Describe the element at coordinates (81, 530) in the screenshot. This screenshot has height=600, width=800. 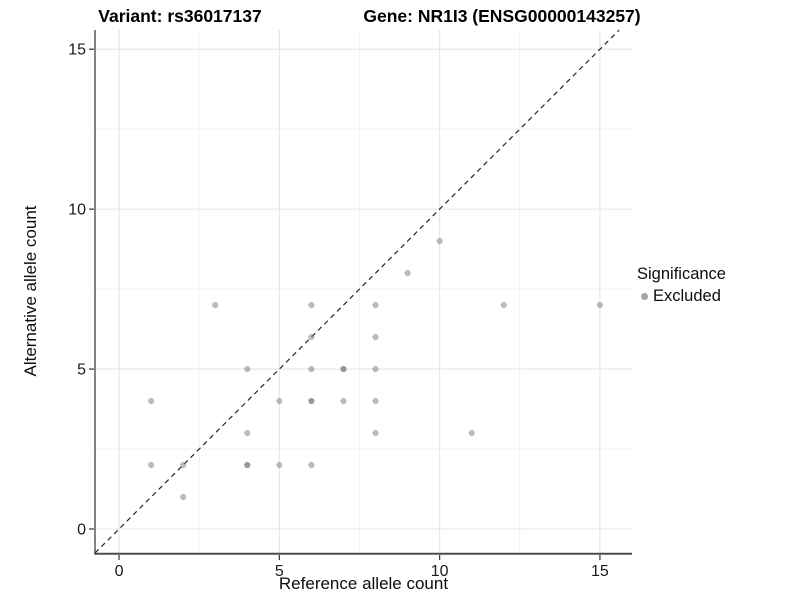
I see `y-tick-label: 0` at that location.